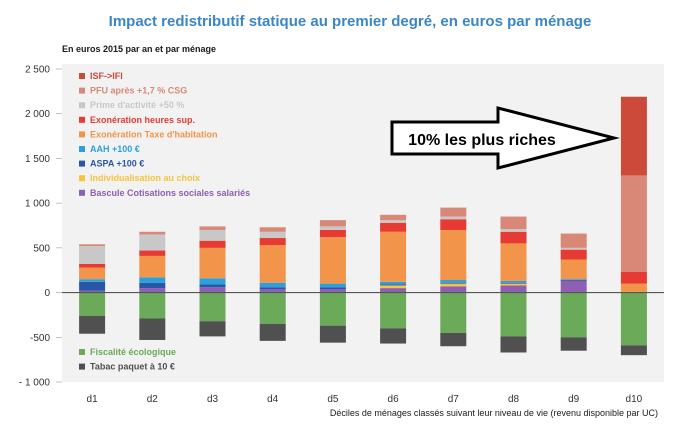 The image size is (700, 432). What do you see at coordinates (92, 291) in the screenshot?
I see `bar-segment-bascule-cotisations-sociales-salaries-d1` at bounding box center [92, 291].